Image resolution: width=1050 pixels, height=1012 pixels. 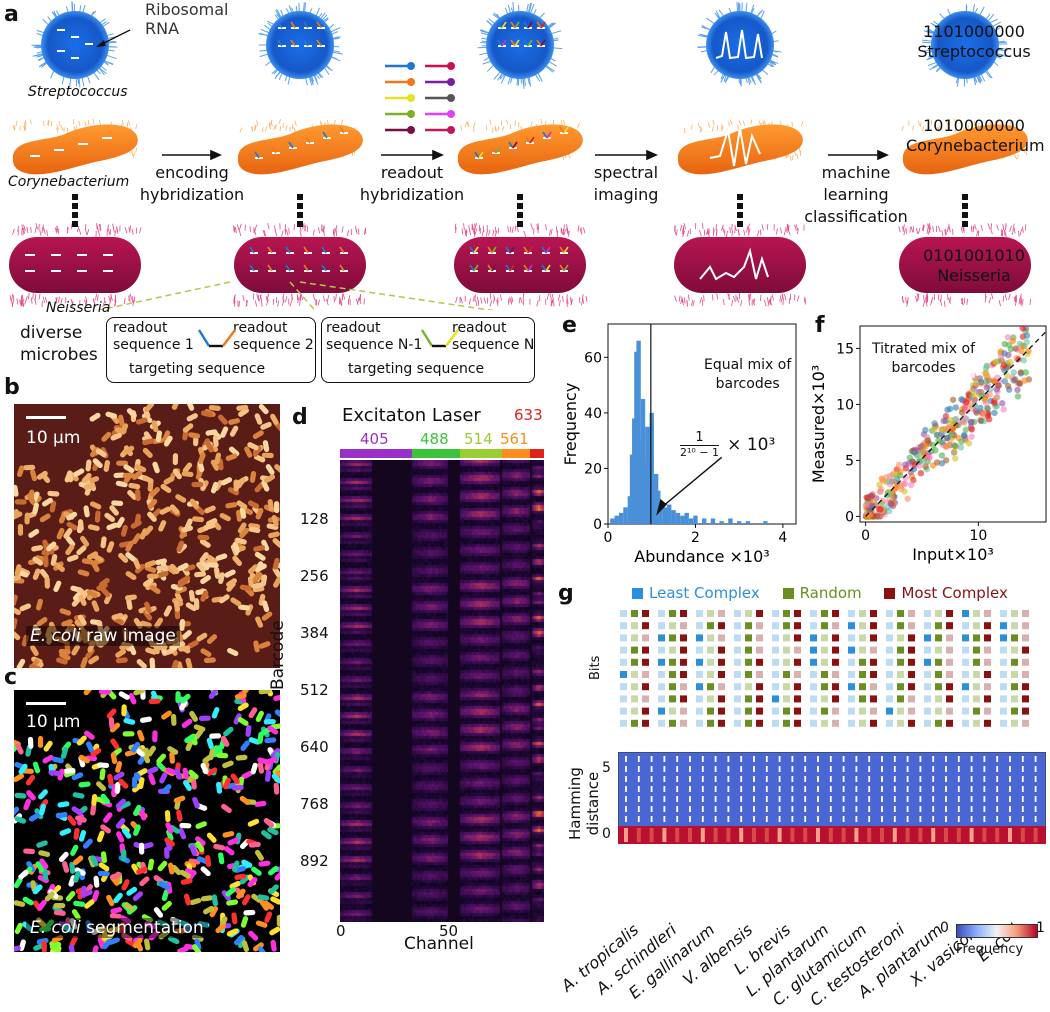 What do you see at coordinates (314, 519) in the screenshot?
I see `d-ytick: 128` at bounding box center [314, 519].